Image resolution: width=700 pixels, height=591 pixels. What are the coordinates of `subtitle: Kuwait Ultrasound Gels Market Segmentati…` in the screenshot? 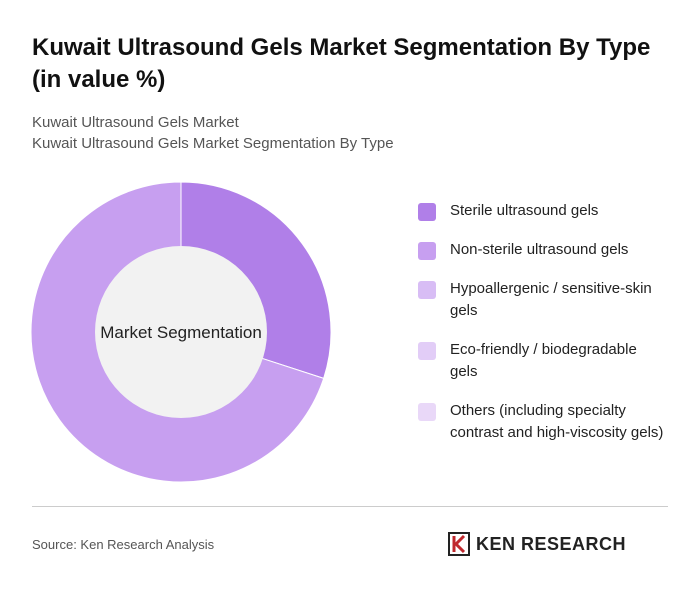 It's located at (213, 143).